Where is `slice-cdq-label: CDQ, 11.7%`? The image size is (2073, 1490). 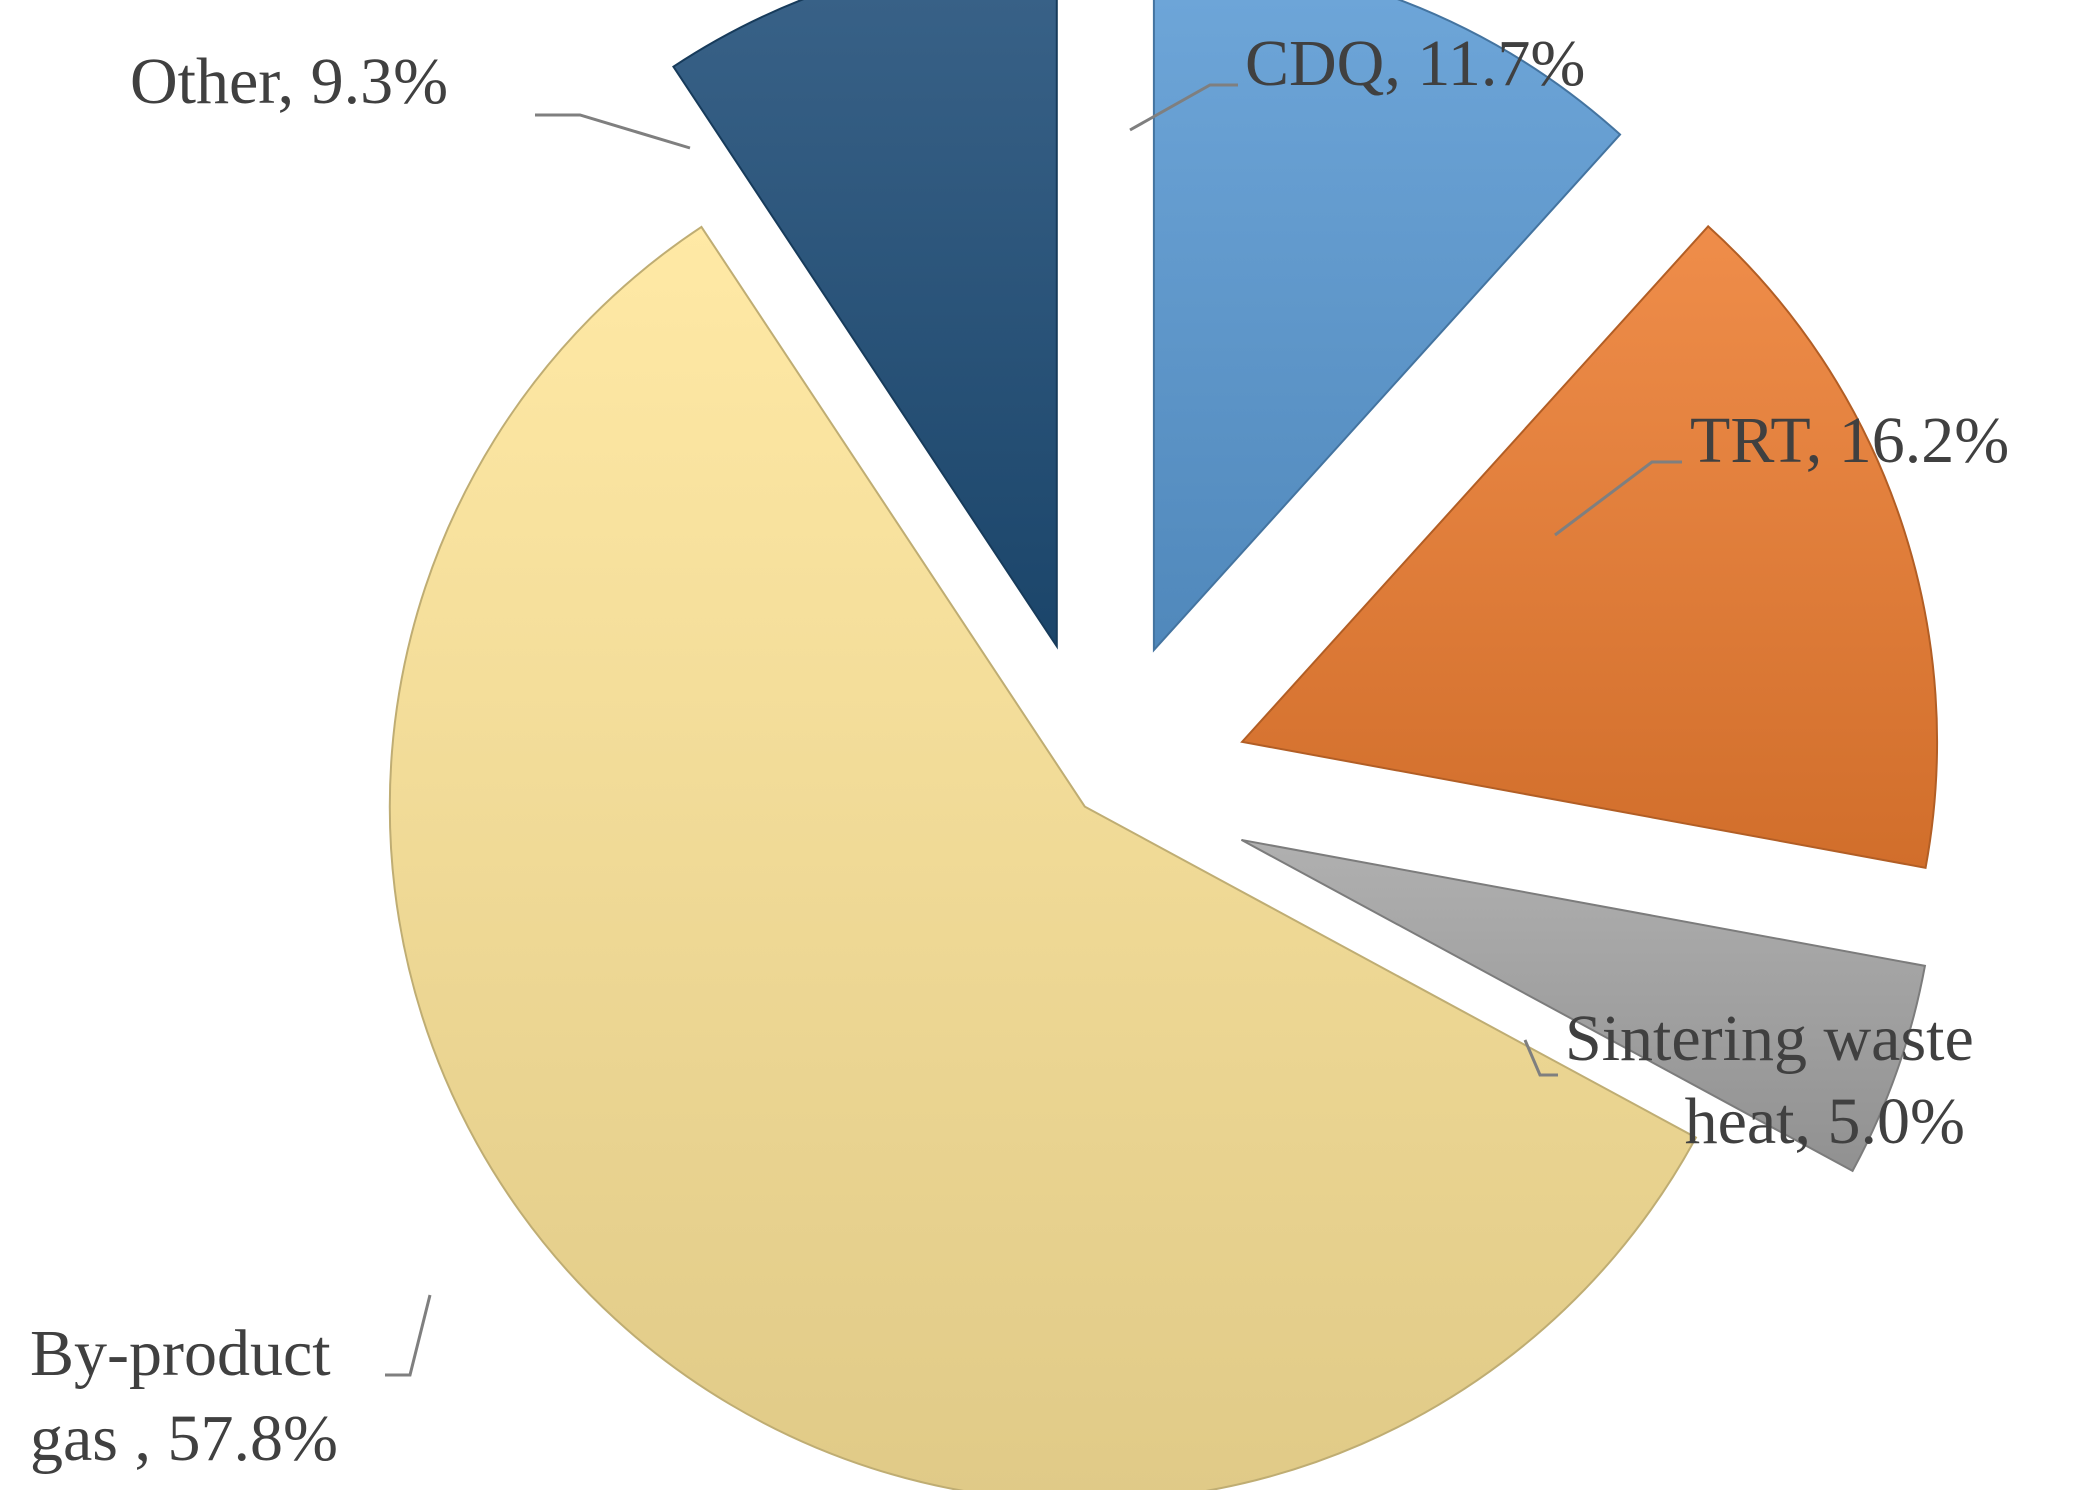 slice-cdq-label: CDQ, 11.7% is located at coordinates (1415, 63).